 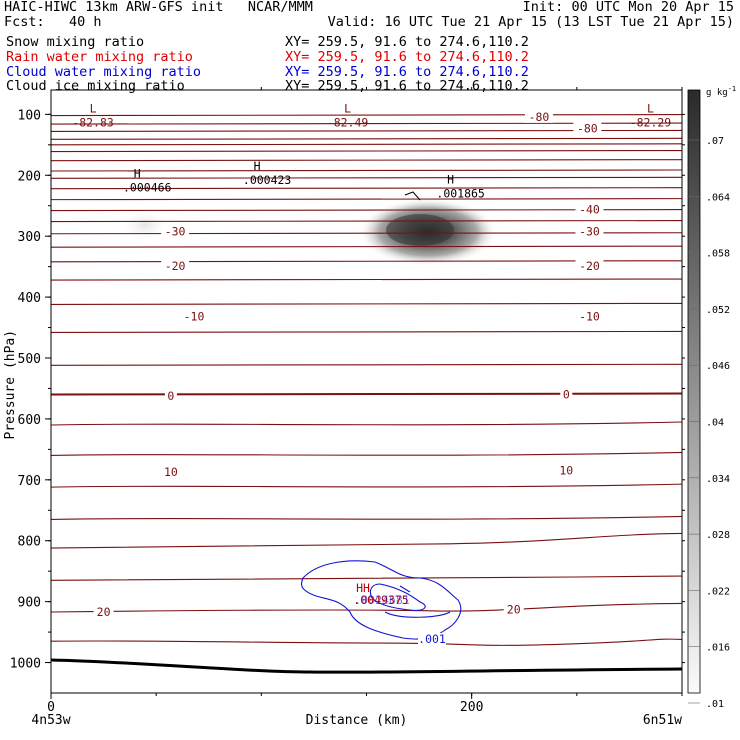 I want to click on snow-small-blob, so click(x=145, y=225).